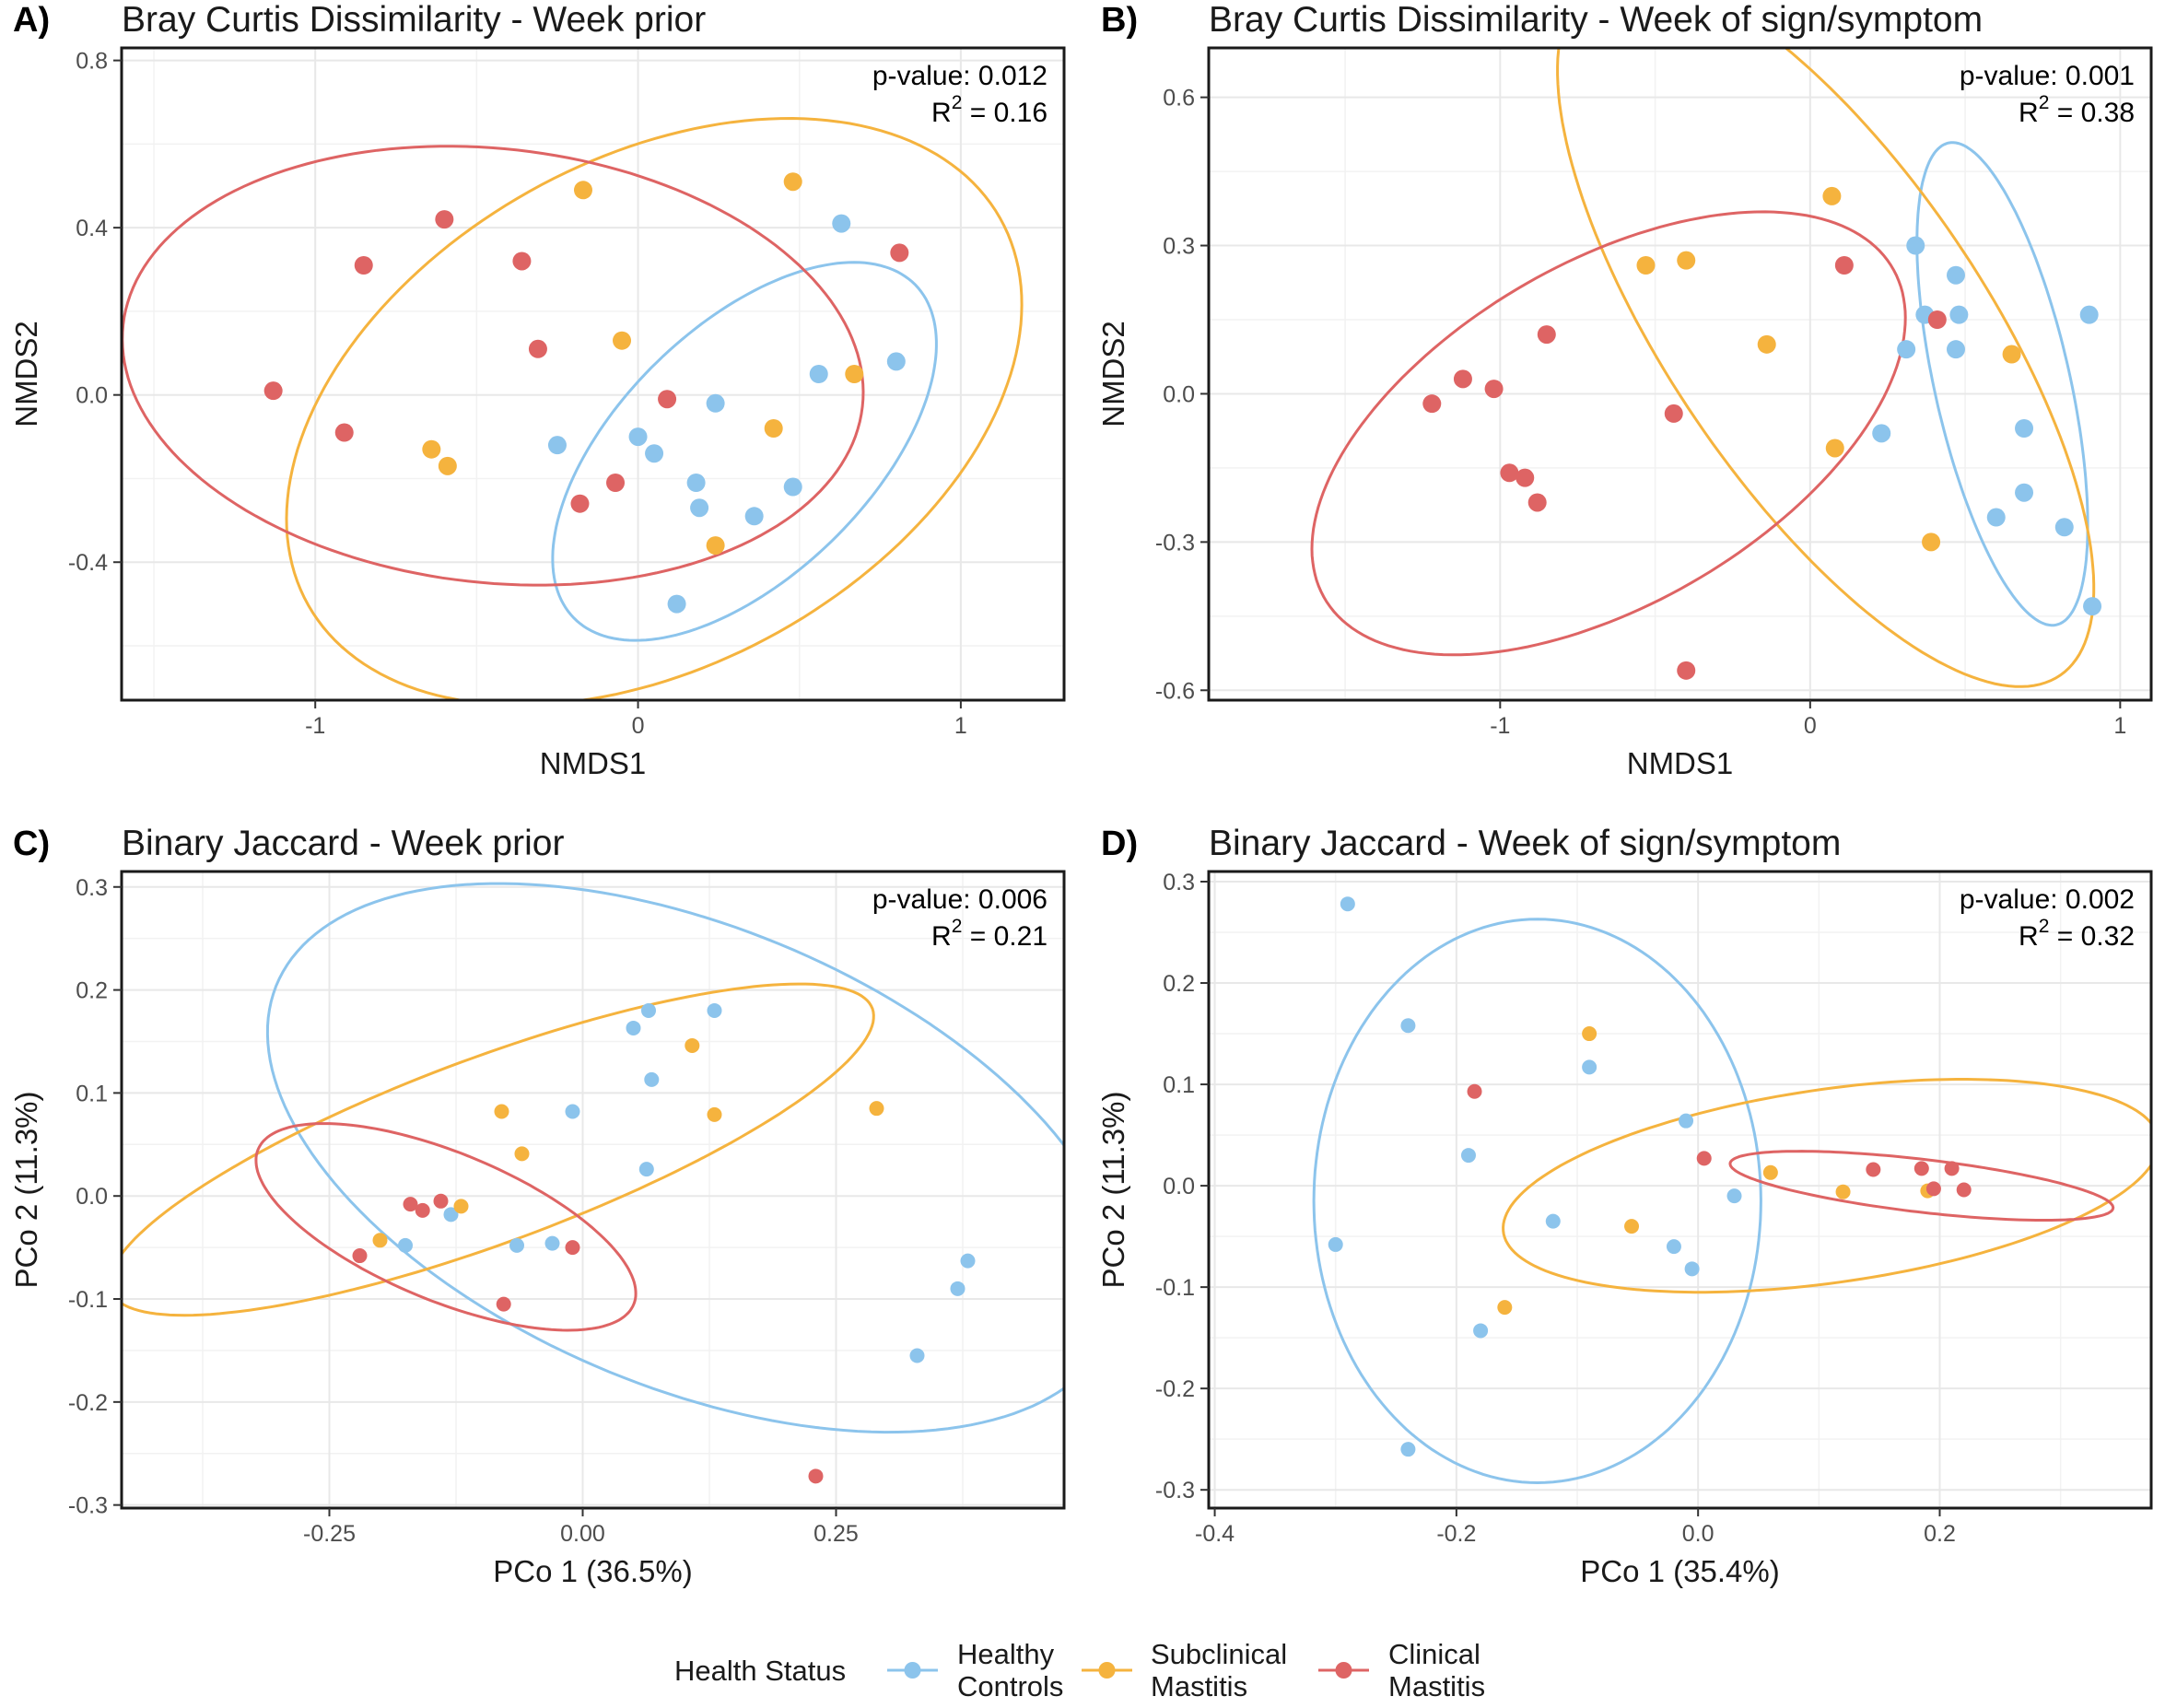 This screenshot has height=1708, width=2165. Describe the element at coordinates (744, 451) in the screenshot. I see `ellipse-healthy` at that location.